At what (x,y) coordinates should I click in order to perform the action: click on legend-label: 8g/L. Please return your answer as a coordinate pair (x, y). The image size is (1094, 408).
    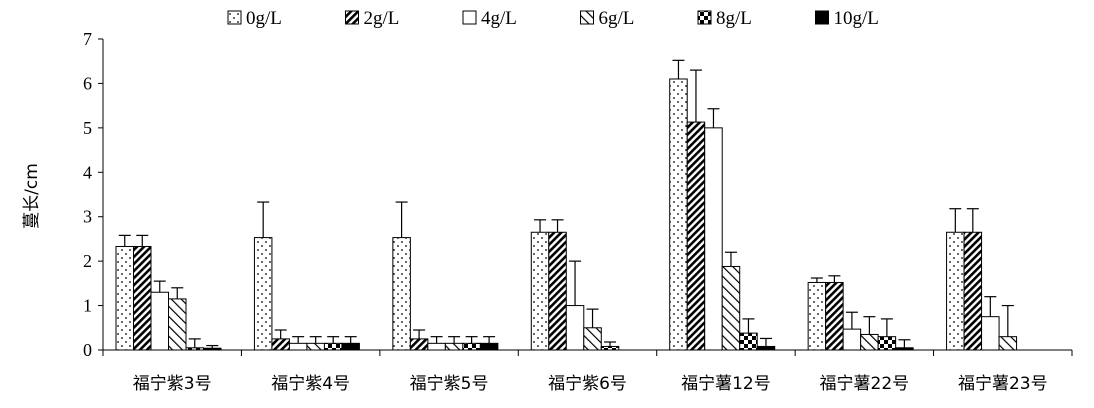
    Looking at the image, I should click on (734, 18).